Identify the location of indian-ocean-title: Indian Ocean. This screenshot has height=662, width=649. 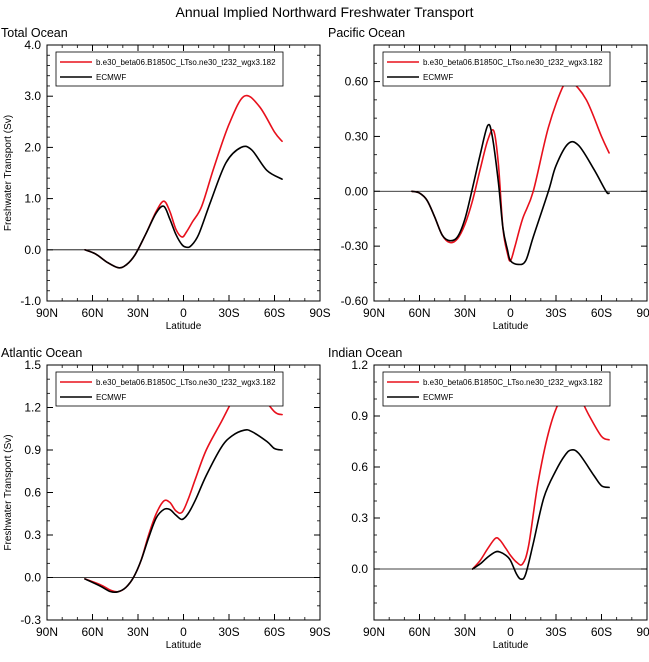
(365, 353).